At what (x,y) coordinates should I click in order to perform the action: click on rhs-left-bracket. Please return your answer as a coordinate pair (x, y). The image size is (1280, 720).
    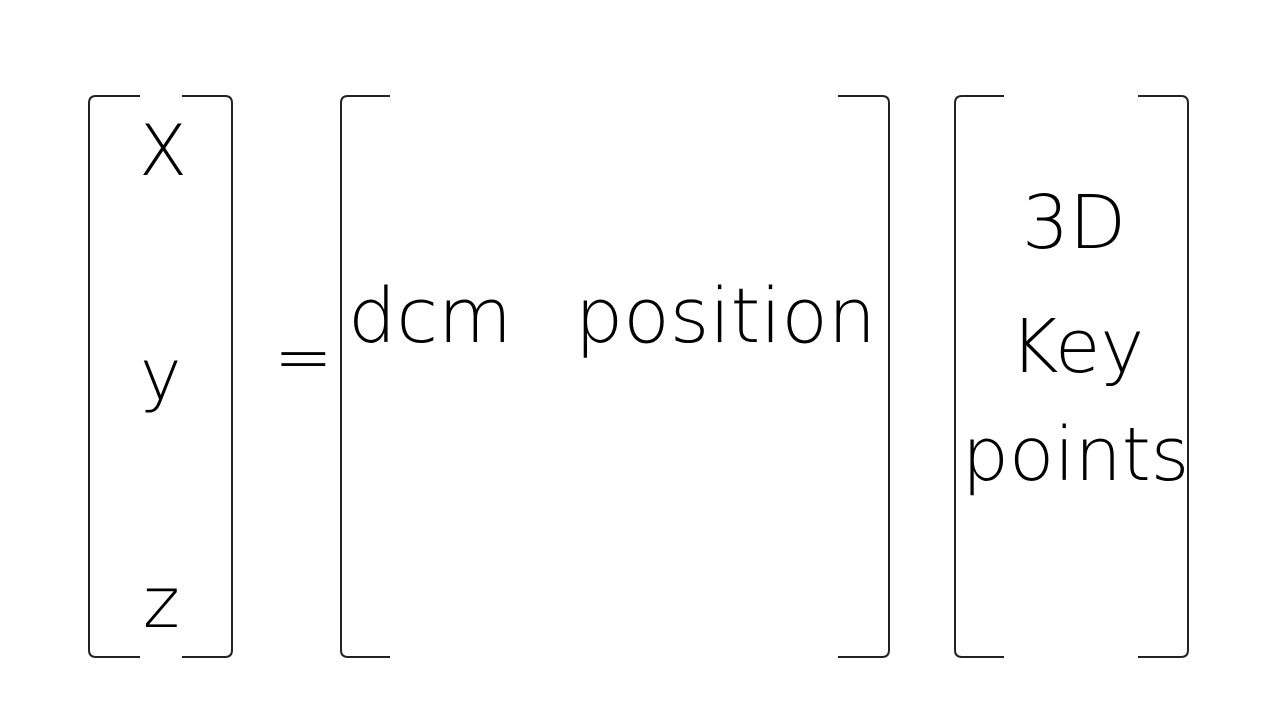
    Looking at the image, I should click on (979, 376).